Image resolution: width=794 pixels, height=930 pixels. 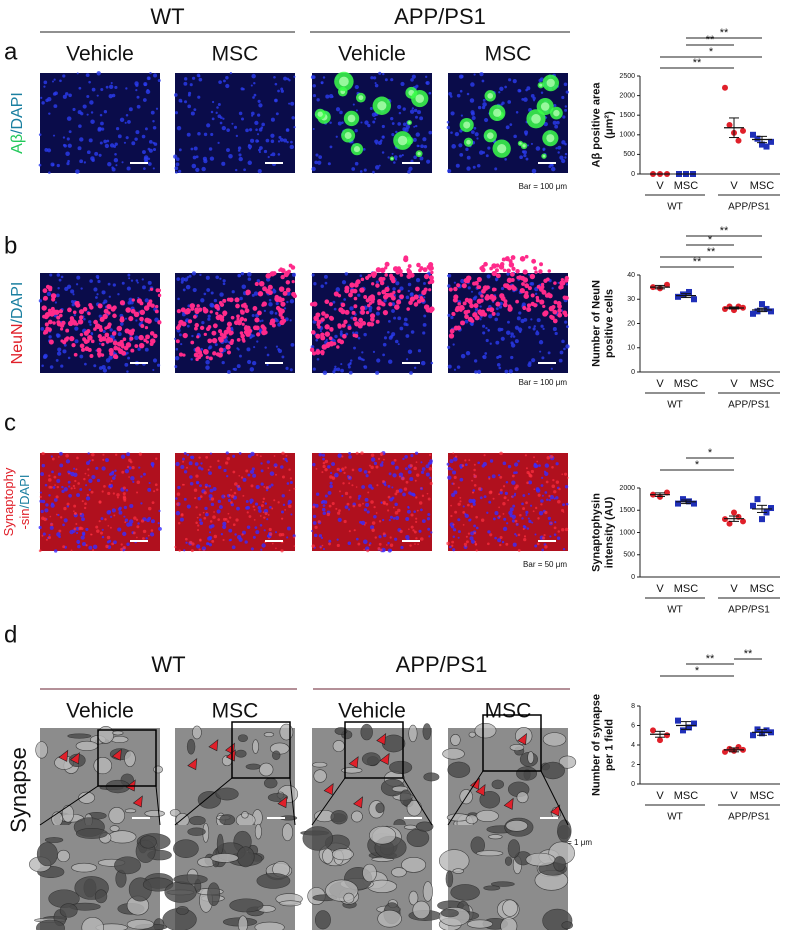 I want to click on scale-bar-label: Bar = 50 μm, so click(x=545, y=564).